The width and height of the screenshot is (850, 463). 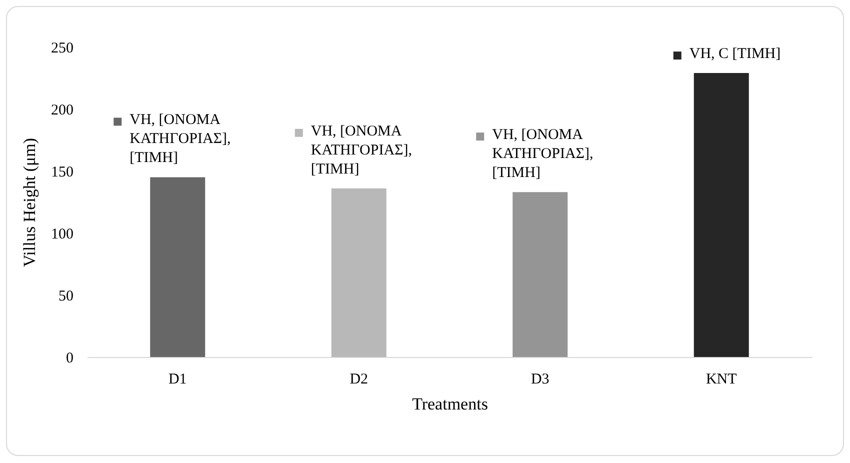 What do you see at coordinates (177, 380) in the screenshot?
I see `x-tick-label: D1` at bounding box center [177, 380].